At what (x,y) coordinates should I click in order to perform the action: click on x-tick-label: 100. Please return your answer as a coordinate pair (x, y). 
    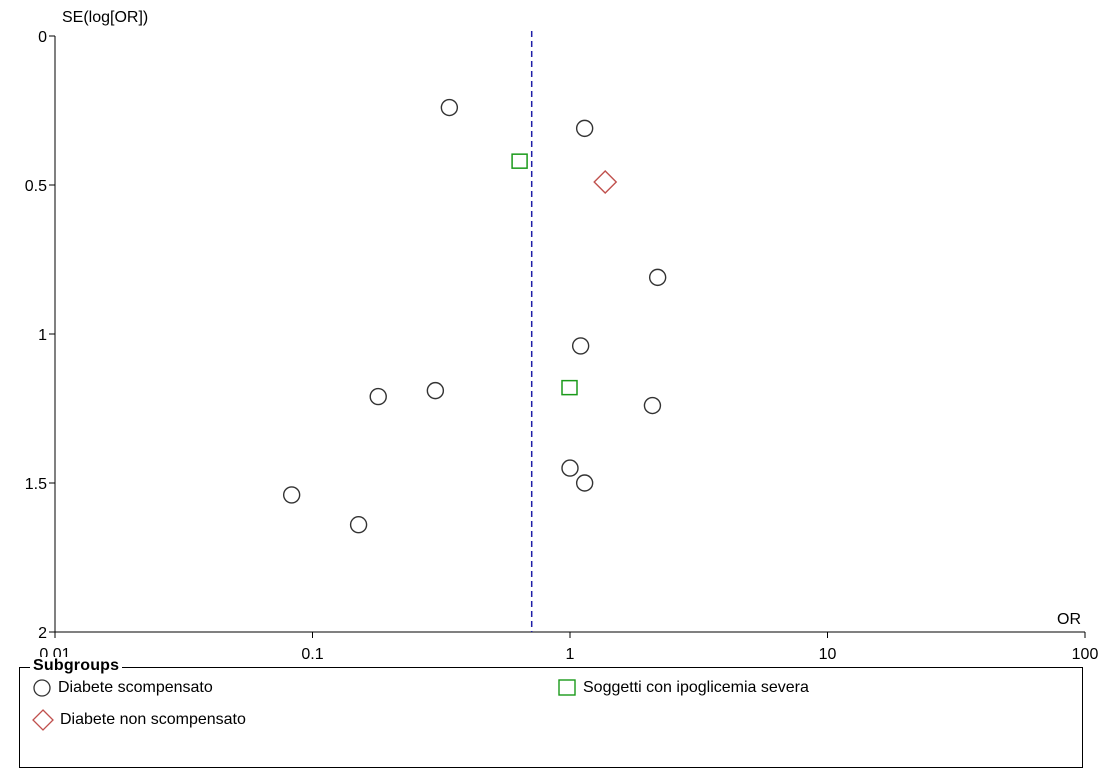
    Looking at the image, I should click on (1085, 654).